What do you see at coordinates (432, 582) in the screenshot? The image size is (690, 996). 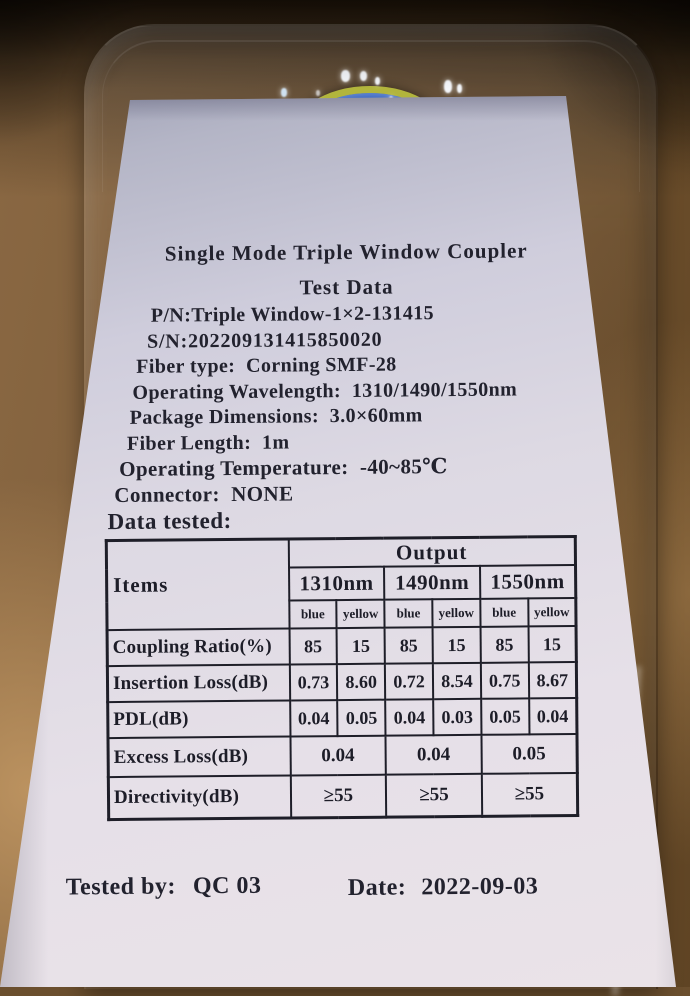 I see `table-header-1490nm: 1490nm` at bounding box center [432, 582].